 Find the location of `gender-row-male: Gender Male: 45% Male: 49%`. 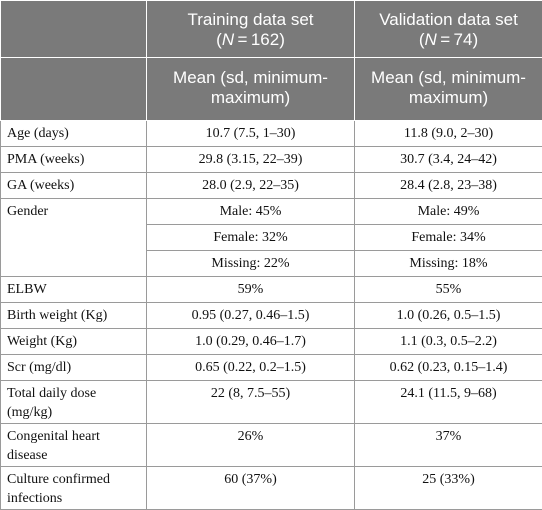

gender-row-male: Gender Male: 45% Male: 49% is located at coordinates (271, 212).